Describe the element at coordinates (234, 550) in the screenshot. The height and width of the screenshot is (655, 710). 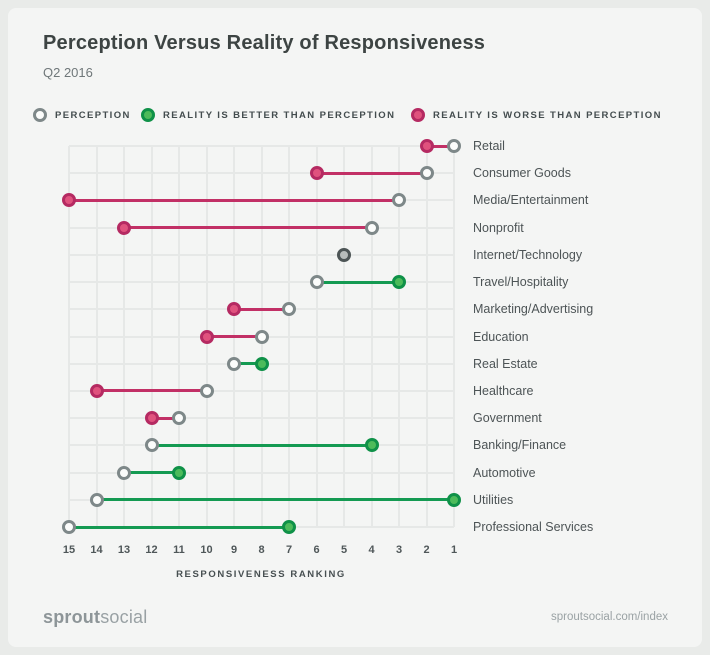
I see `x-tick-label: 9` at that location.